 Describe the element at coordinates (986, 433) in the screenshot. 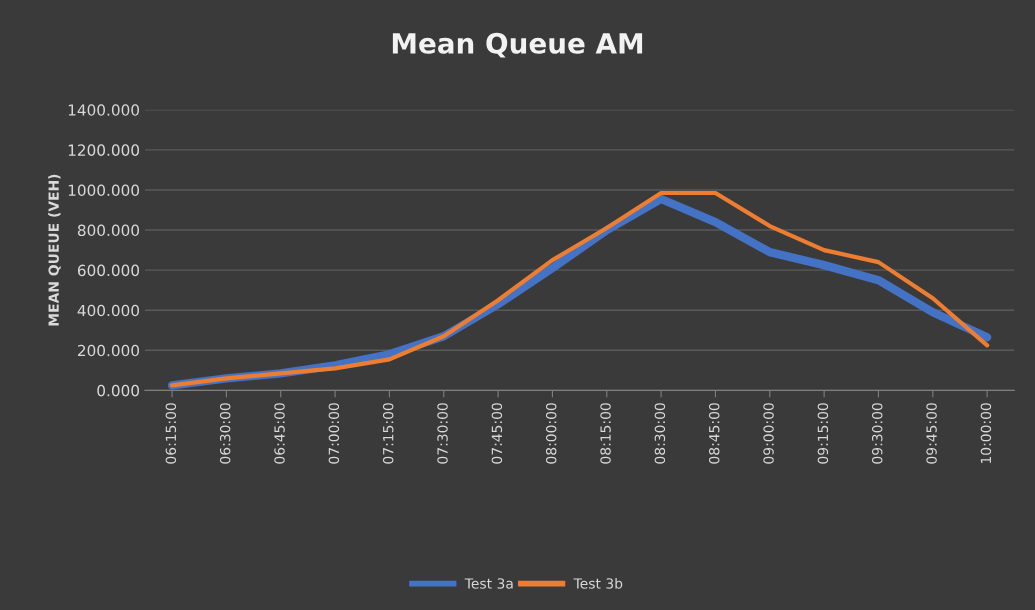

I see `x-tick-label: 10:00:00` at that location.